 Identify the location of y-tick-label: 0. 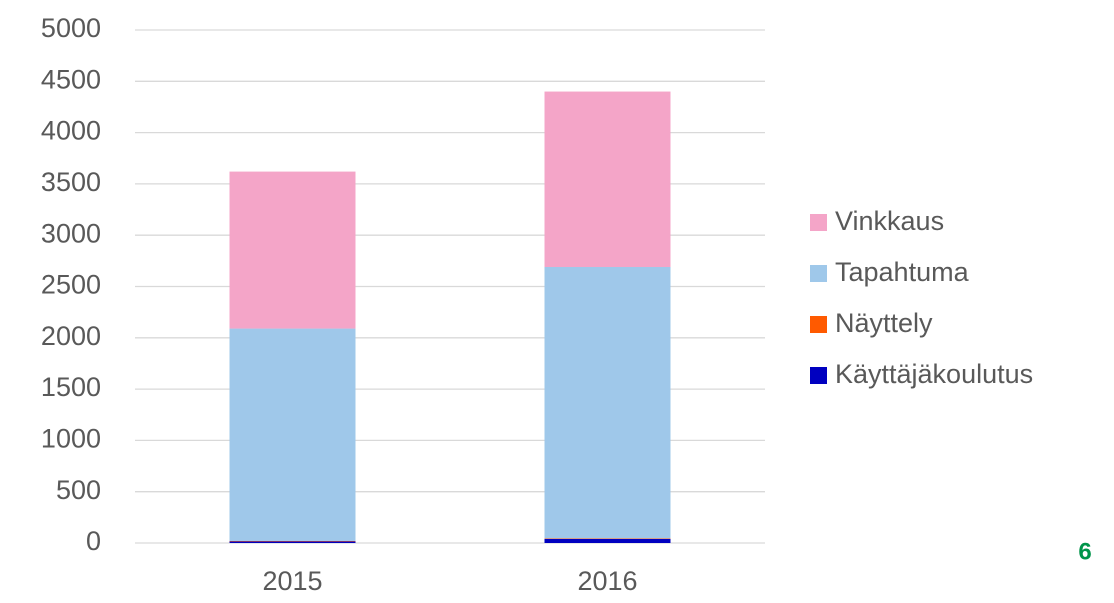
(93, 541).